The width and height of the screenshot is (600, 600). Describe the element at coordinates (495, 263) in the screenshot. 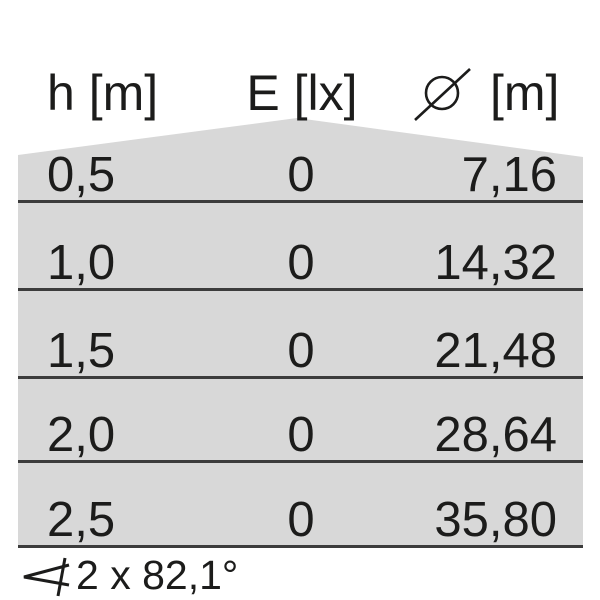

I see `diameter-value: 14,32` at that location.